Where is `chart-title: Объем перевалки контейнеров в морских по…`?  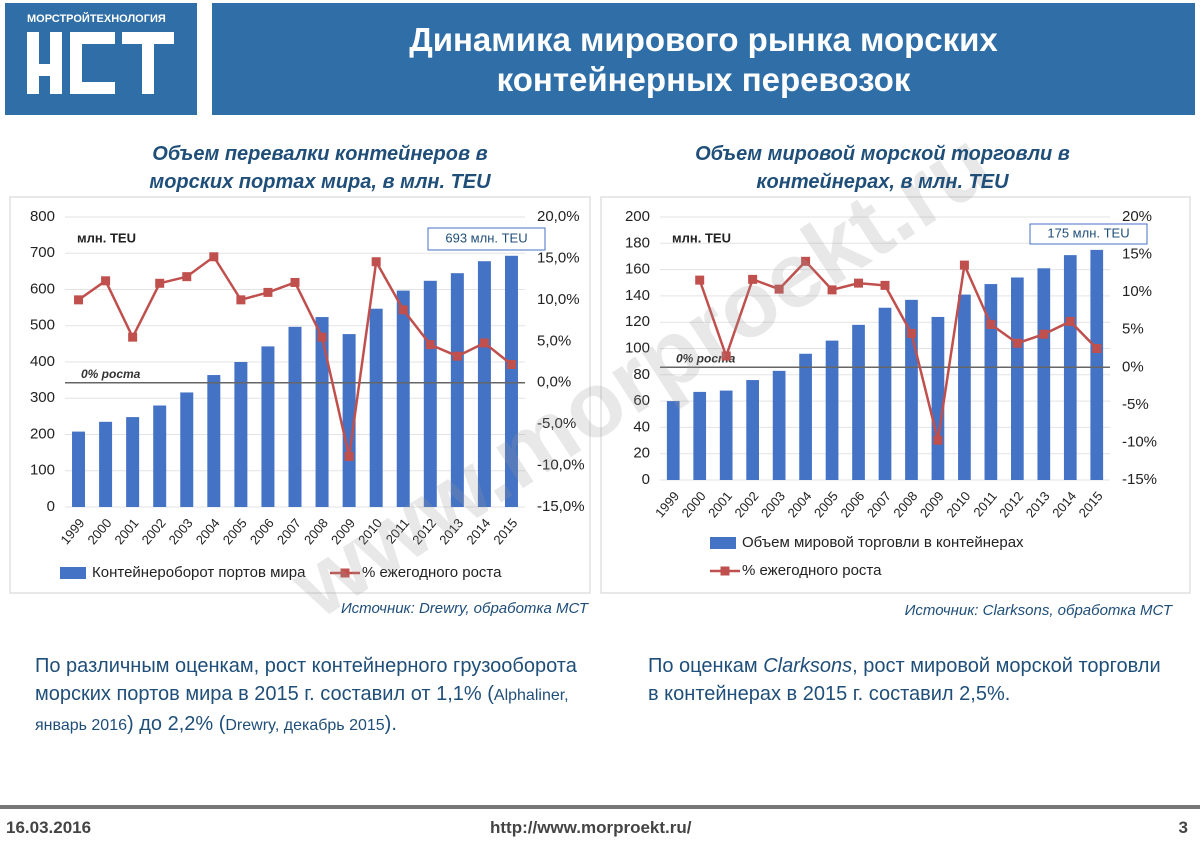
chart-title: Объем перевалки контейнеров в морских по… is located at coordinates (320, 168).